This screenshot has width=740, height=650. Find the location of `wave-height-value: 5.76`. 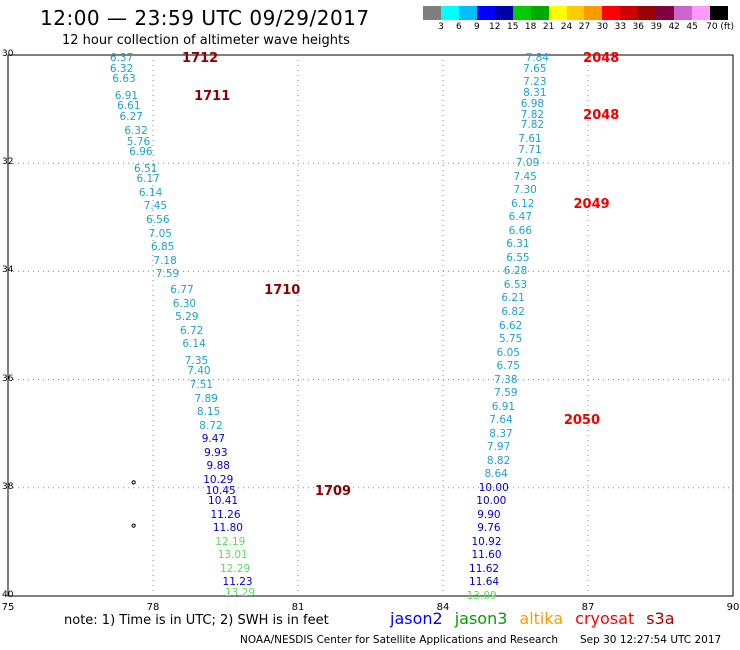

wave-height-value: 5.76 is located at coordinates (138, 141).